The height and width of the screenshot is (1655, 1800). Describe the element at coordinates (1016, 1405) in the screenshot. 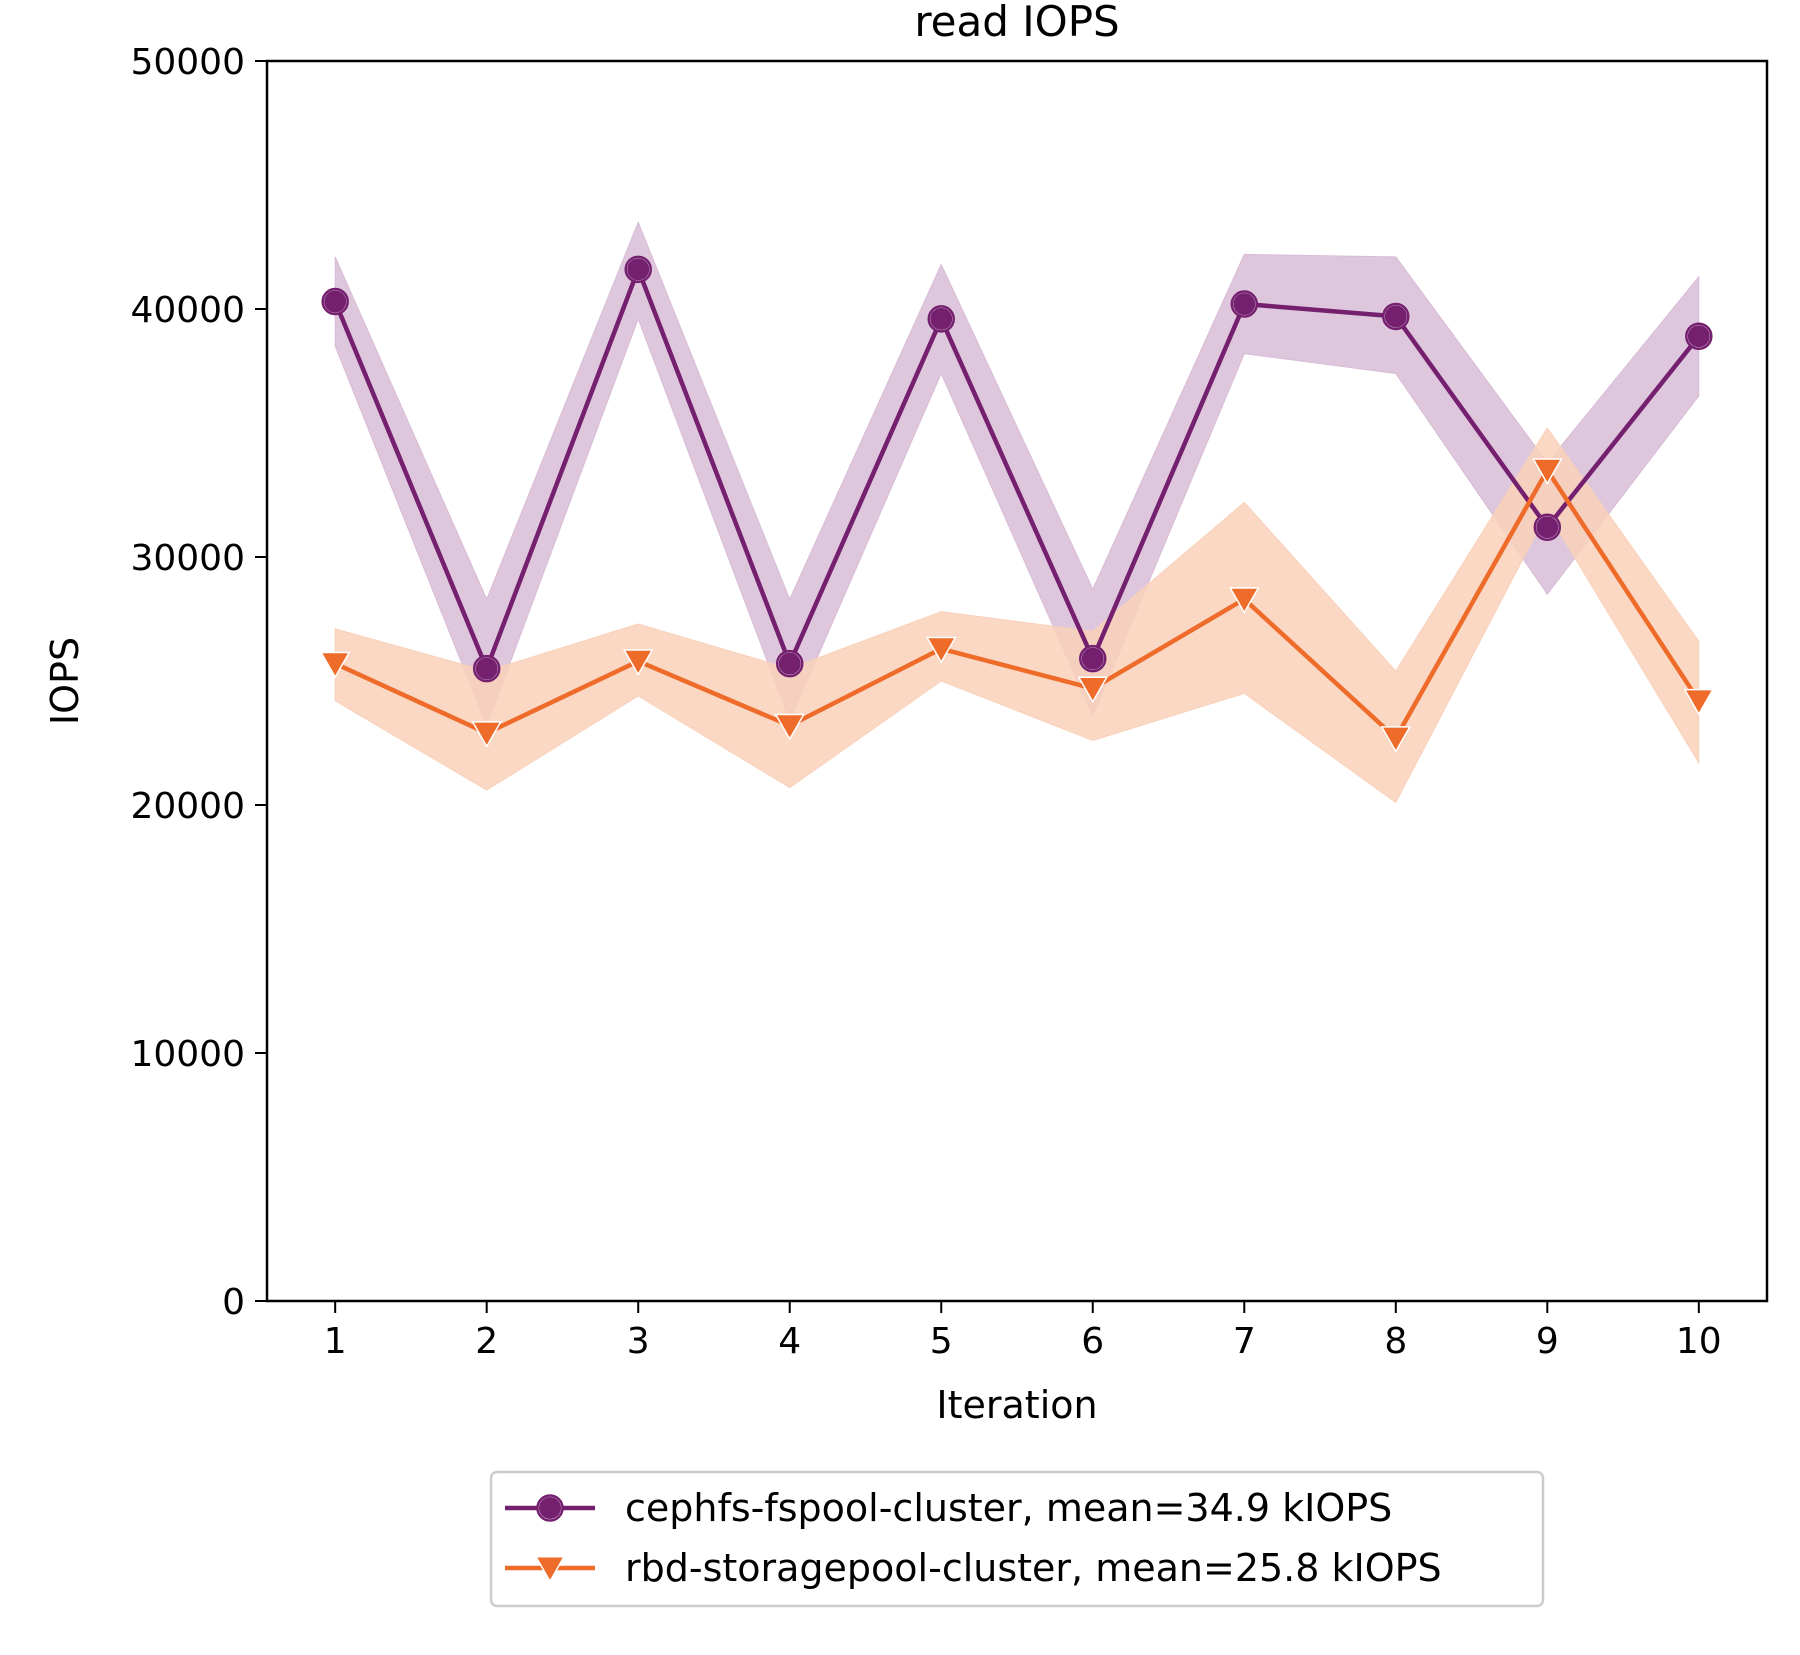

I see `x-axis-label: Iteration` at that location.